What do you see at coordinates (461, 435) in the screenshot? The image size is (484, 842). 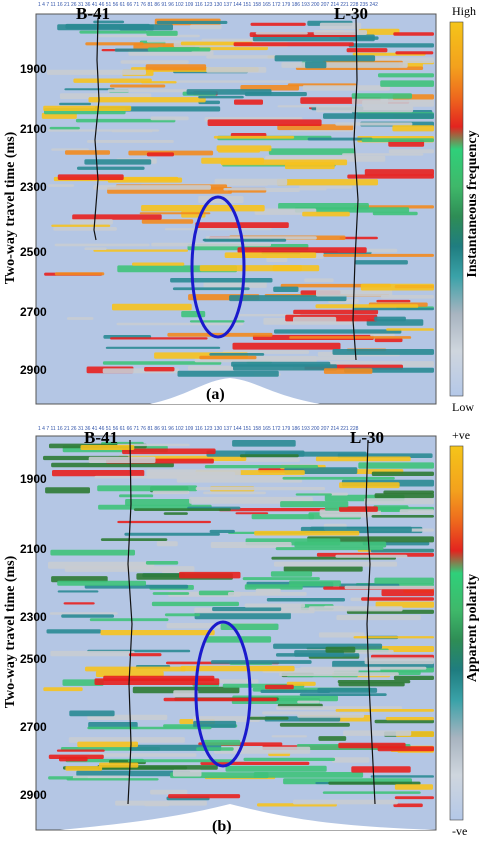 I see `colorbar-top-label-b: +ve` at bounding box center [461, 435].